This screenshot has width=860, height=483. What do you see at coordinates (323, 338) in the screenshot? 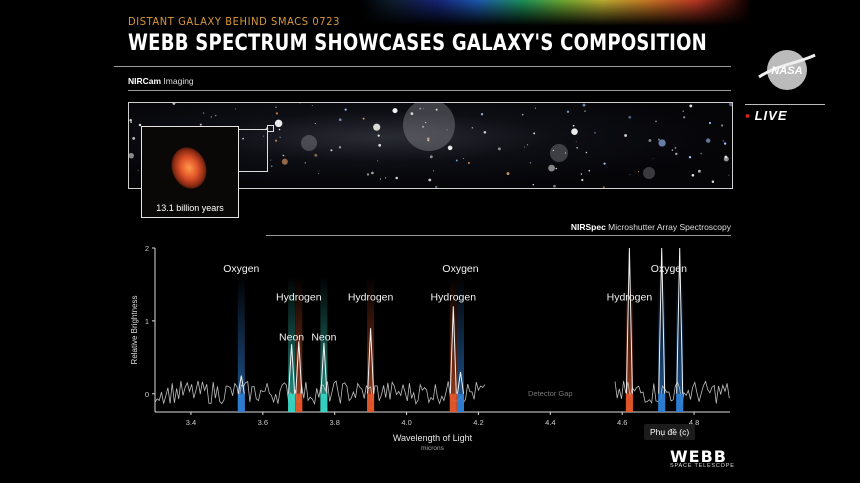
I see `element-label-neon: Neon` at bounding box center [323, 338].